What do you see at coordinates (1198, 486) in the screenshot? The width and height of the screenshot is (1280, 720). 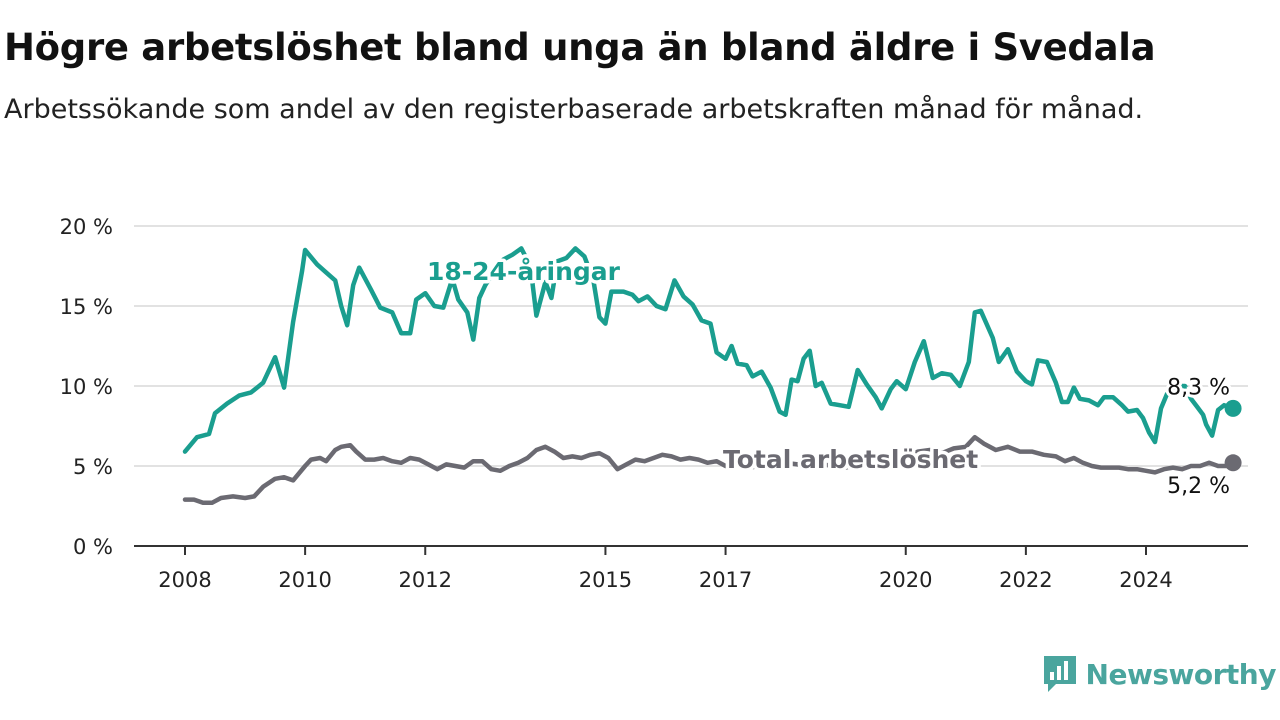 I see `total-end-value: 5,2 %` at bounding box center [1198, 486].